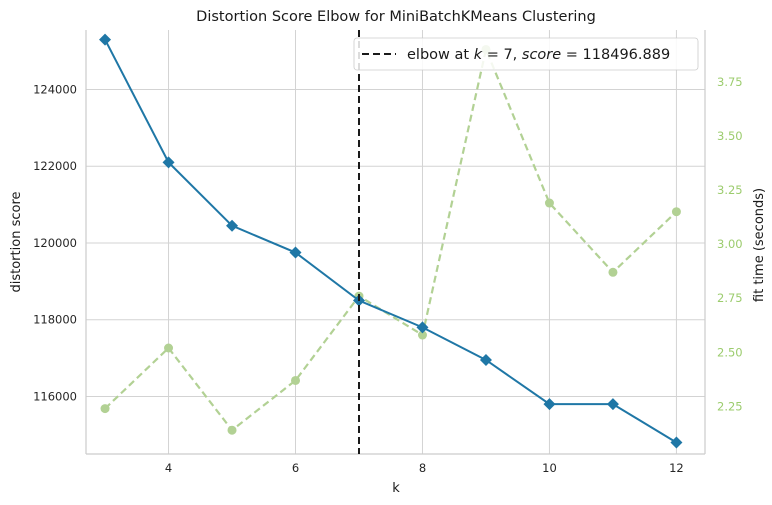  What do you see at coordinates (55, 320) in the screenshot?
I see `y-tick-label-1: 118000` at bounding box center [55, 320].